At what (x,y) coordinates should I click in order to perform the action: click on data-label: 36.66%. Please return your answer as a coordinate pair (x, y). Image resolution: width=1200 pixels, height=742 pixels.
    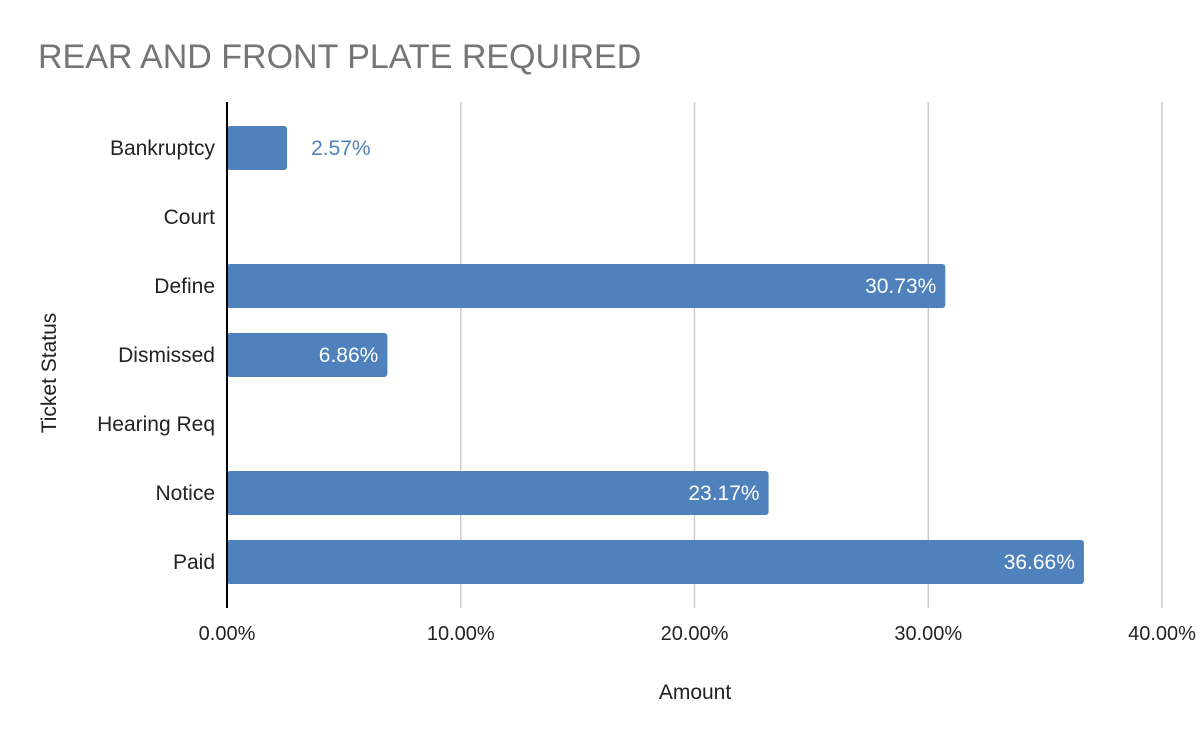
    Looking at the image, I should click on (1039, 562).